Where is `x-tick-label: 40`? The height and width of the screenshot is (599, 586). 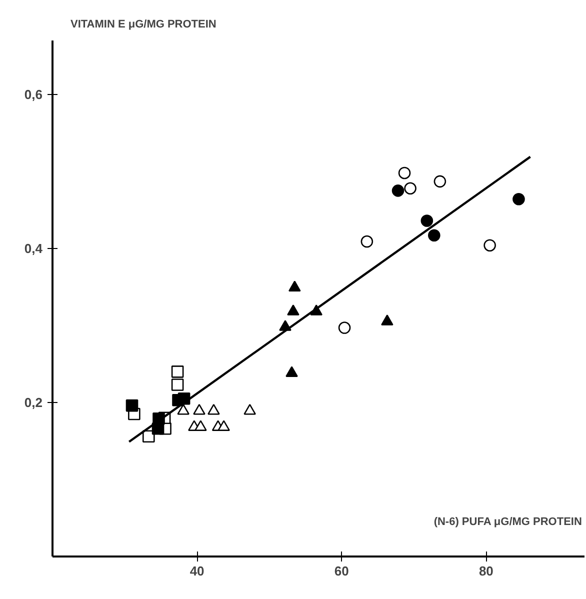 x-tick-label: 40 is located at coordinates (197, 571).